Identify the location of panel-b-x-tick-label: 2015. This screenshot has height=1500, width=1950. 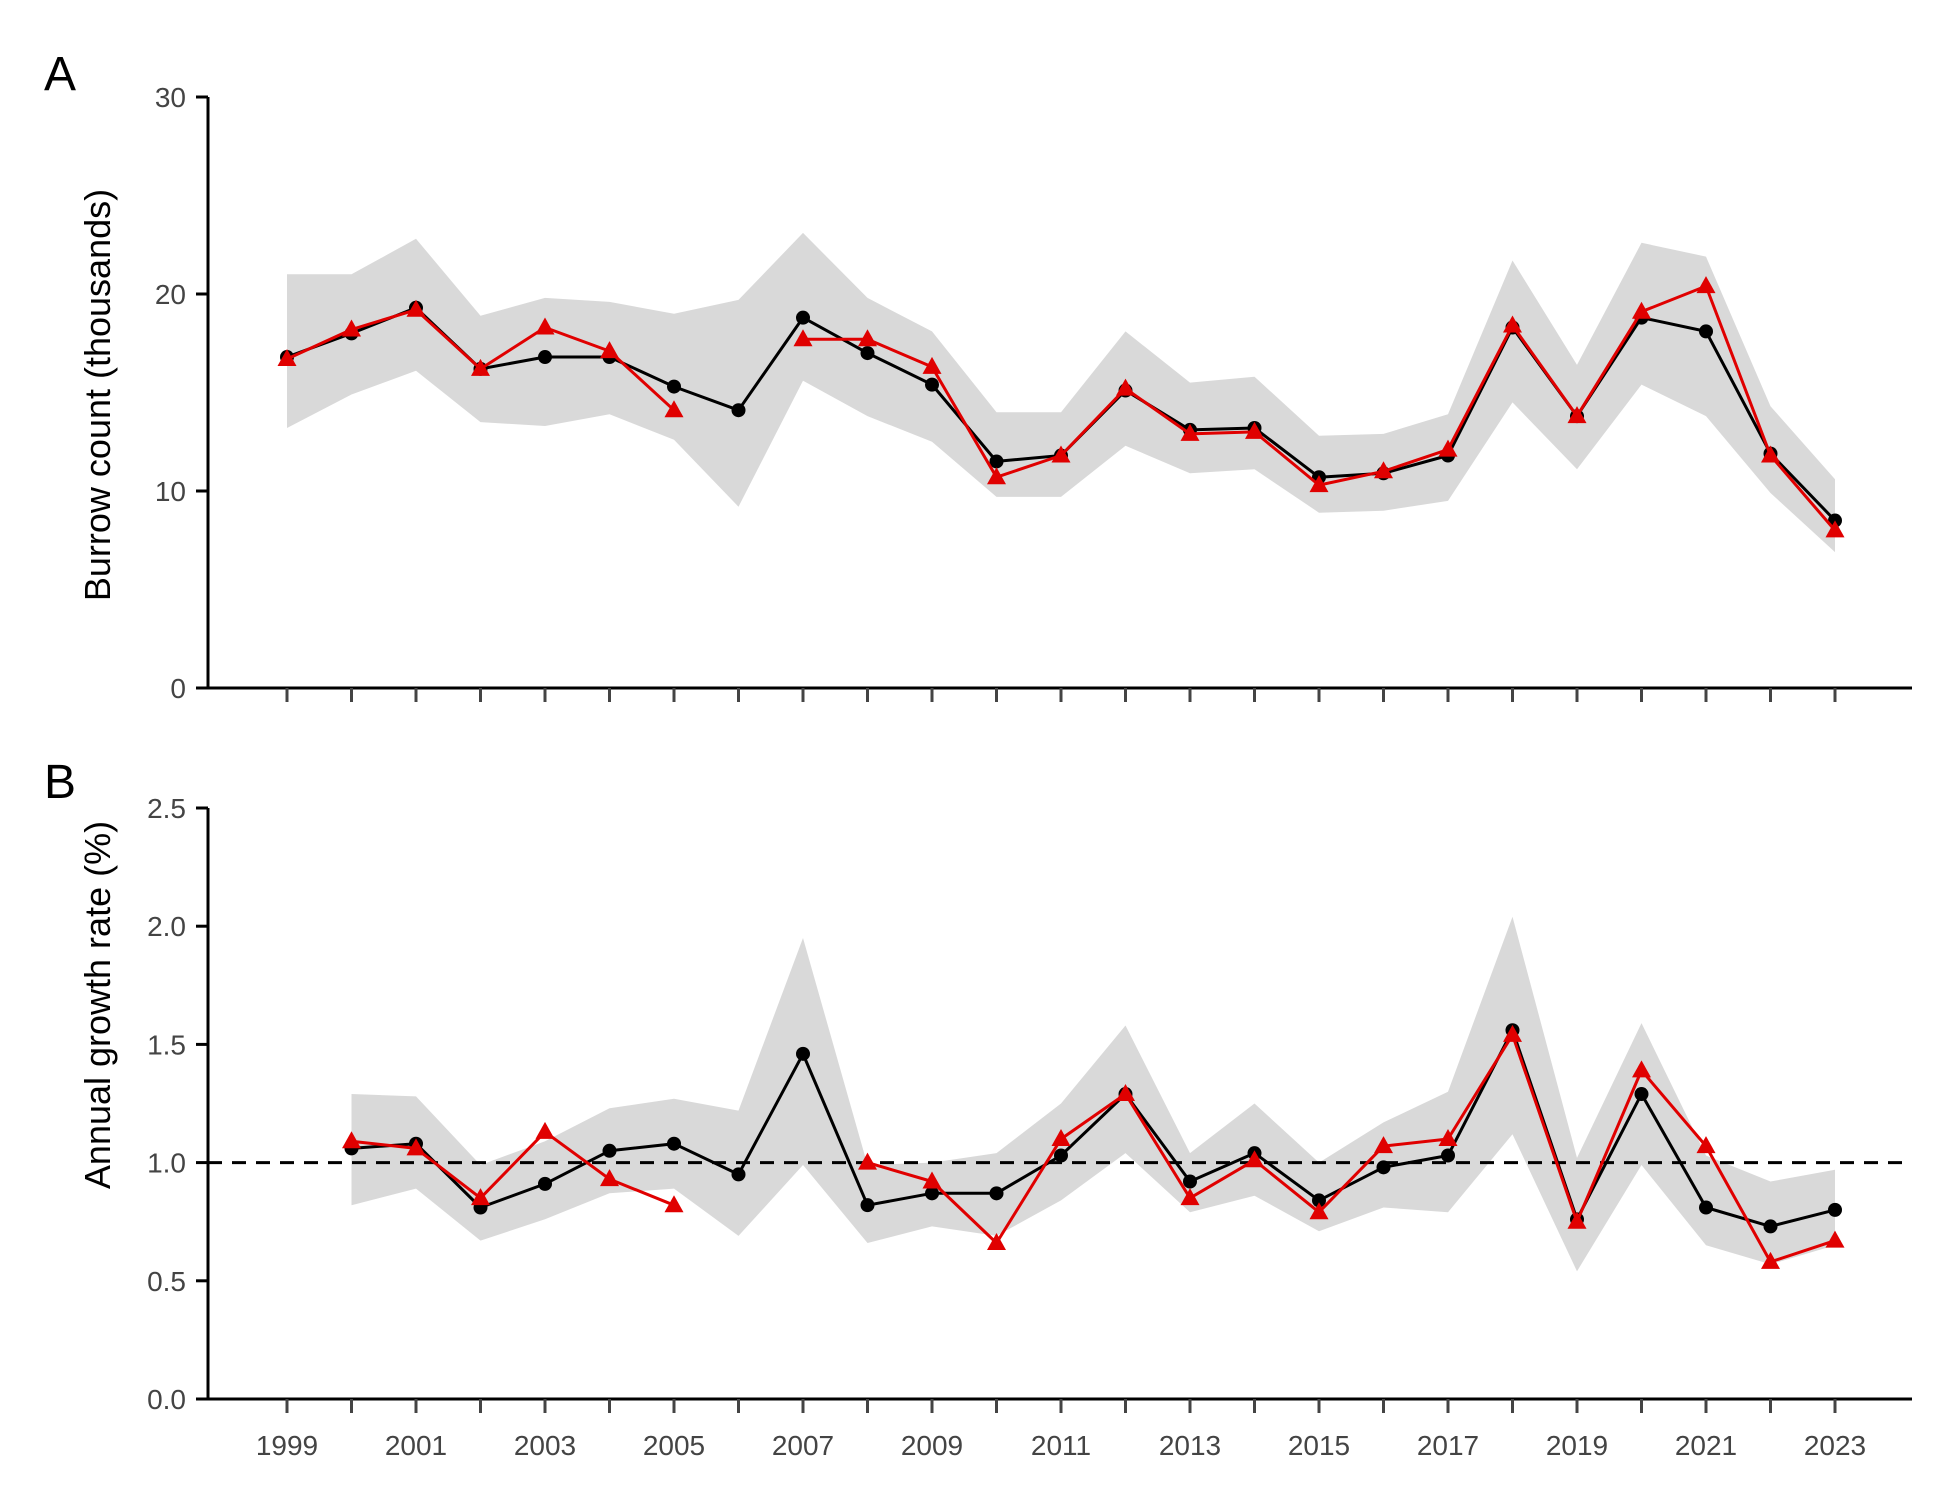
(1319, 1445).